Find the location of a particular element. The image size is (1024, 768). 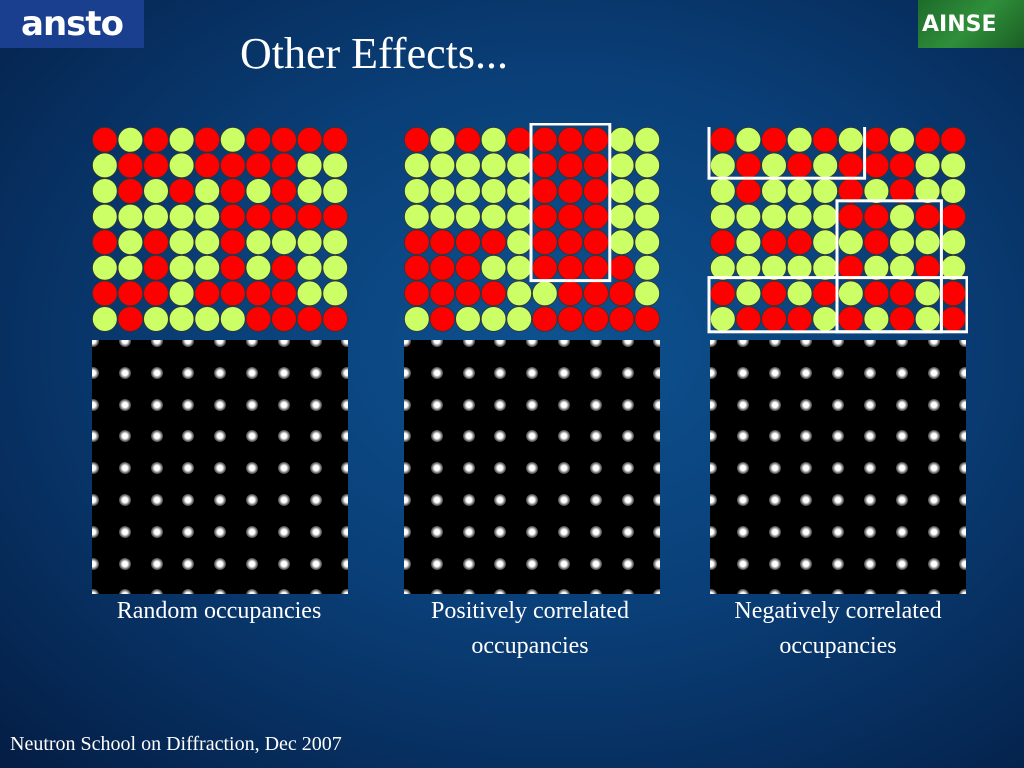

diffraction-pattern-negative is located at coordinates (838, 467).